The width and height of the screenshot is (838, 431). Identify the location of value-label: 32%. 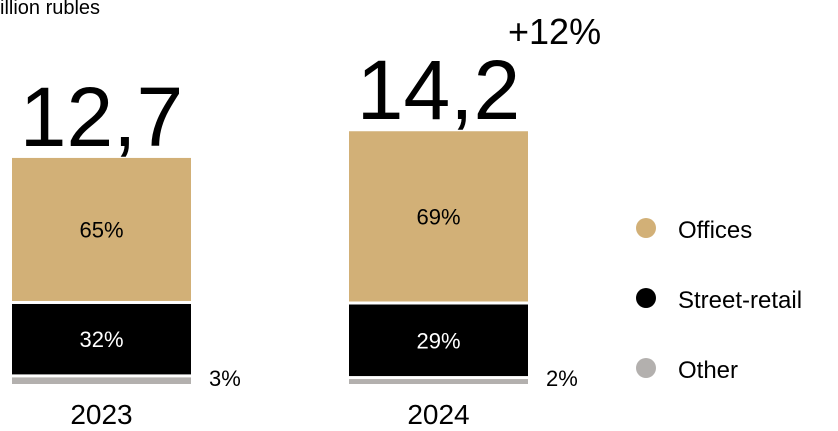
(101, 339).